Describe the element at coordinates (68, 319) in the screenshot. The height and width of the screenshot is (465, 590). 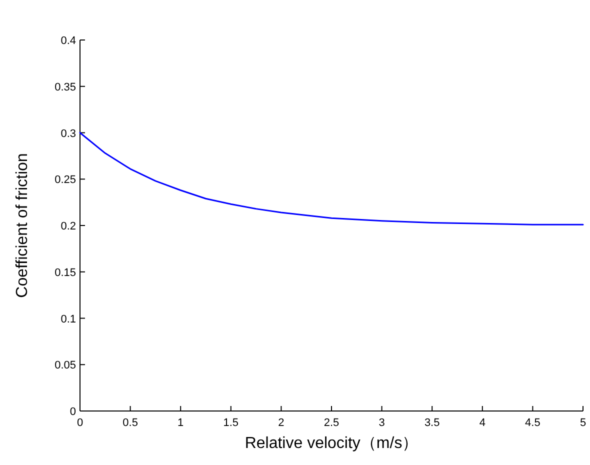
I see `y-tick-label: 0.1` at that location.